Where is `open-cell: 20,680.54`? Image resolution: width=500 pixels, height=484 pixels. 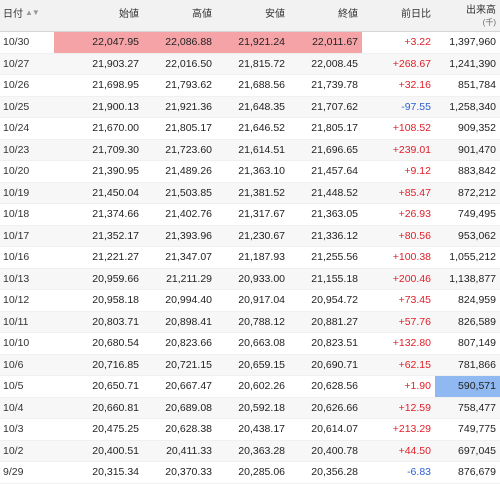 open-cell: 20,680.54 is located at coordinates (115, 343).